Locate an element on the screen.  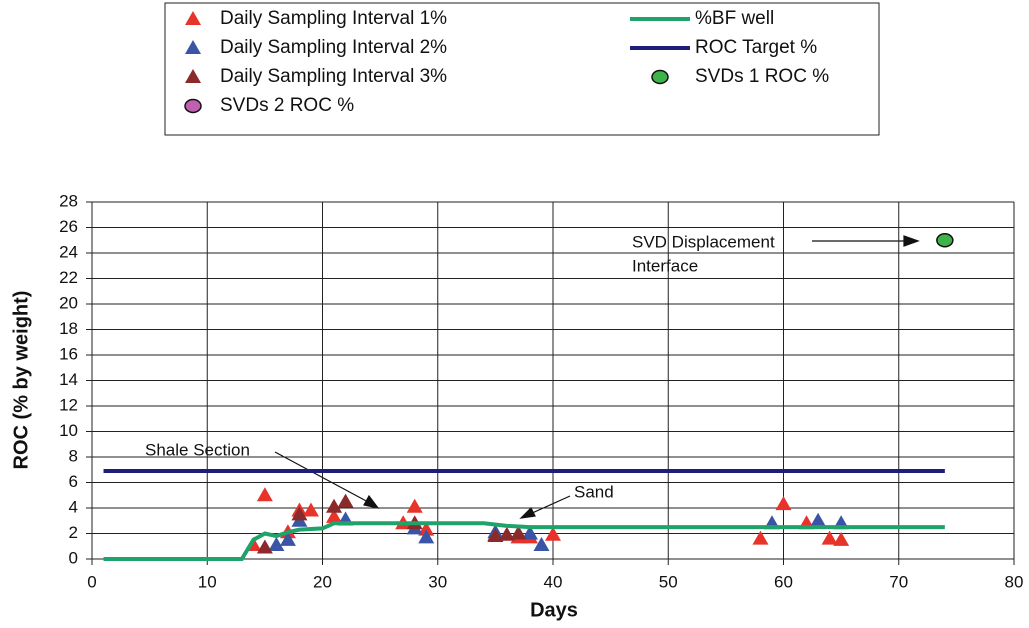
x-tick-label: 70 is located at coordinates (898, 581).